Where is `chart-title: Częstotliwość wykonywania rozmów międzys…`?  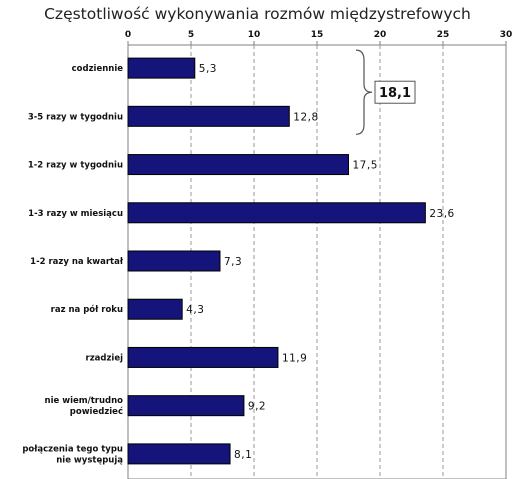 chart-title: Częstotliwość wykonywania rozmów międzys… is located at coordinates (257, 14).